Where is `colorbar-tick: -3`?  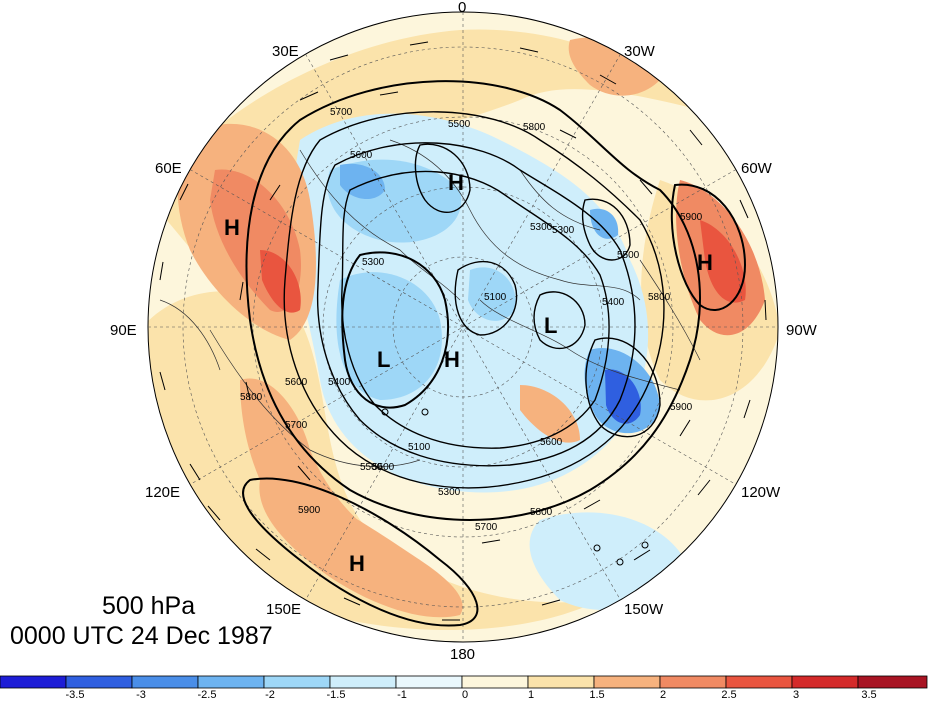
colorbar-tick: -3 is located at coordinates (141, 695).